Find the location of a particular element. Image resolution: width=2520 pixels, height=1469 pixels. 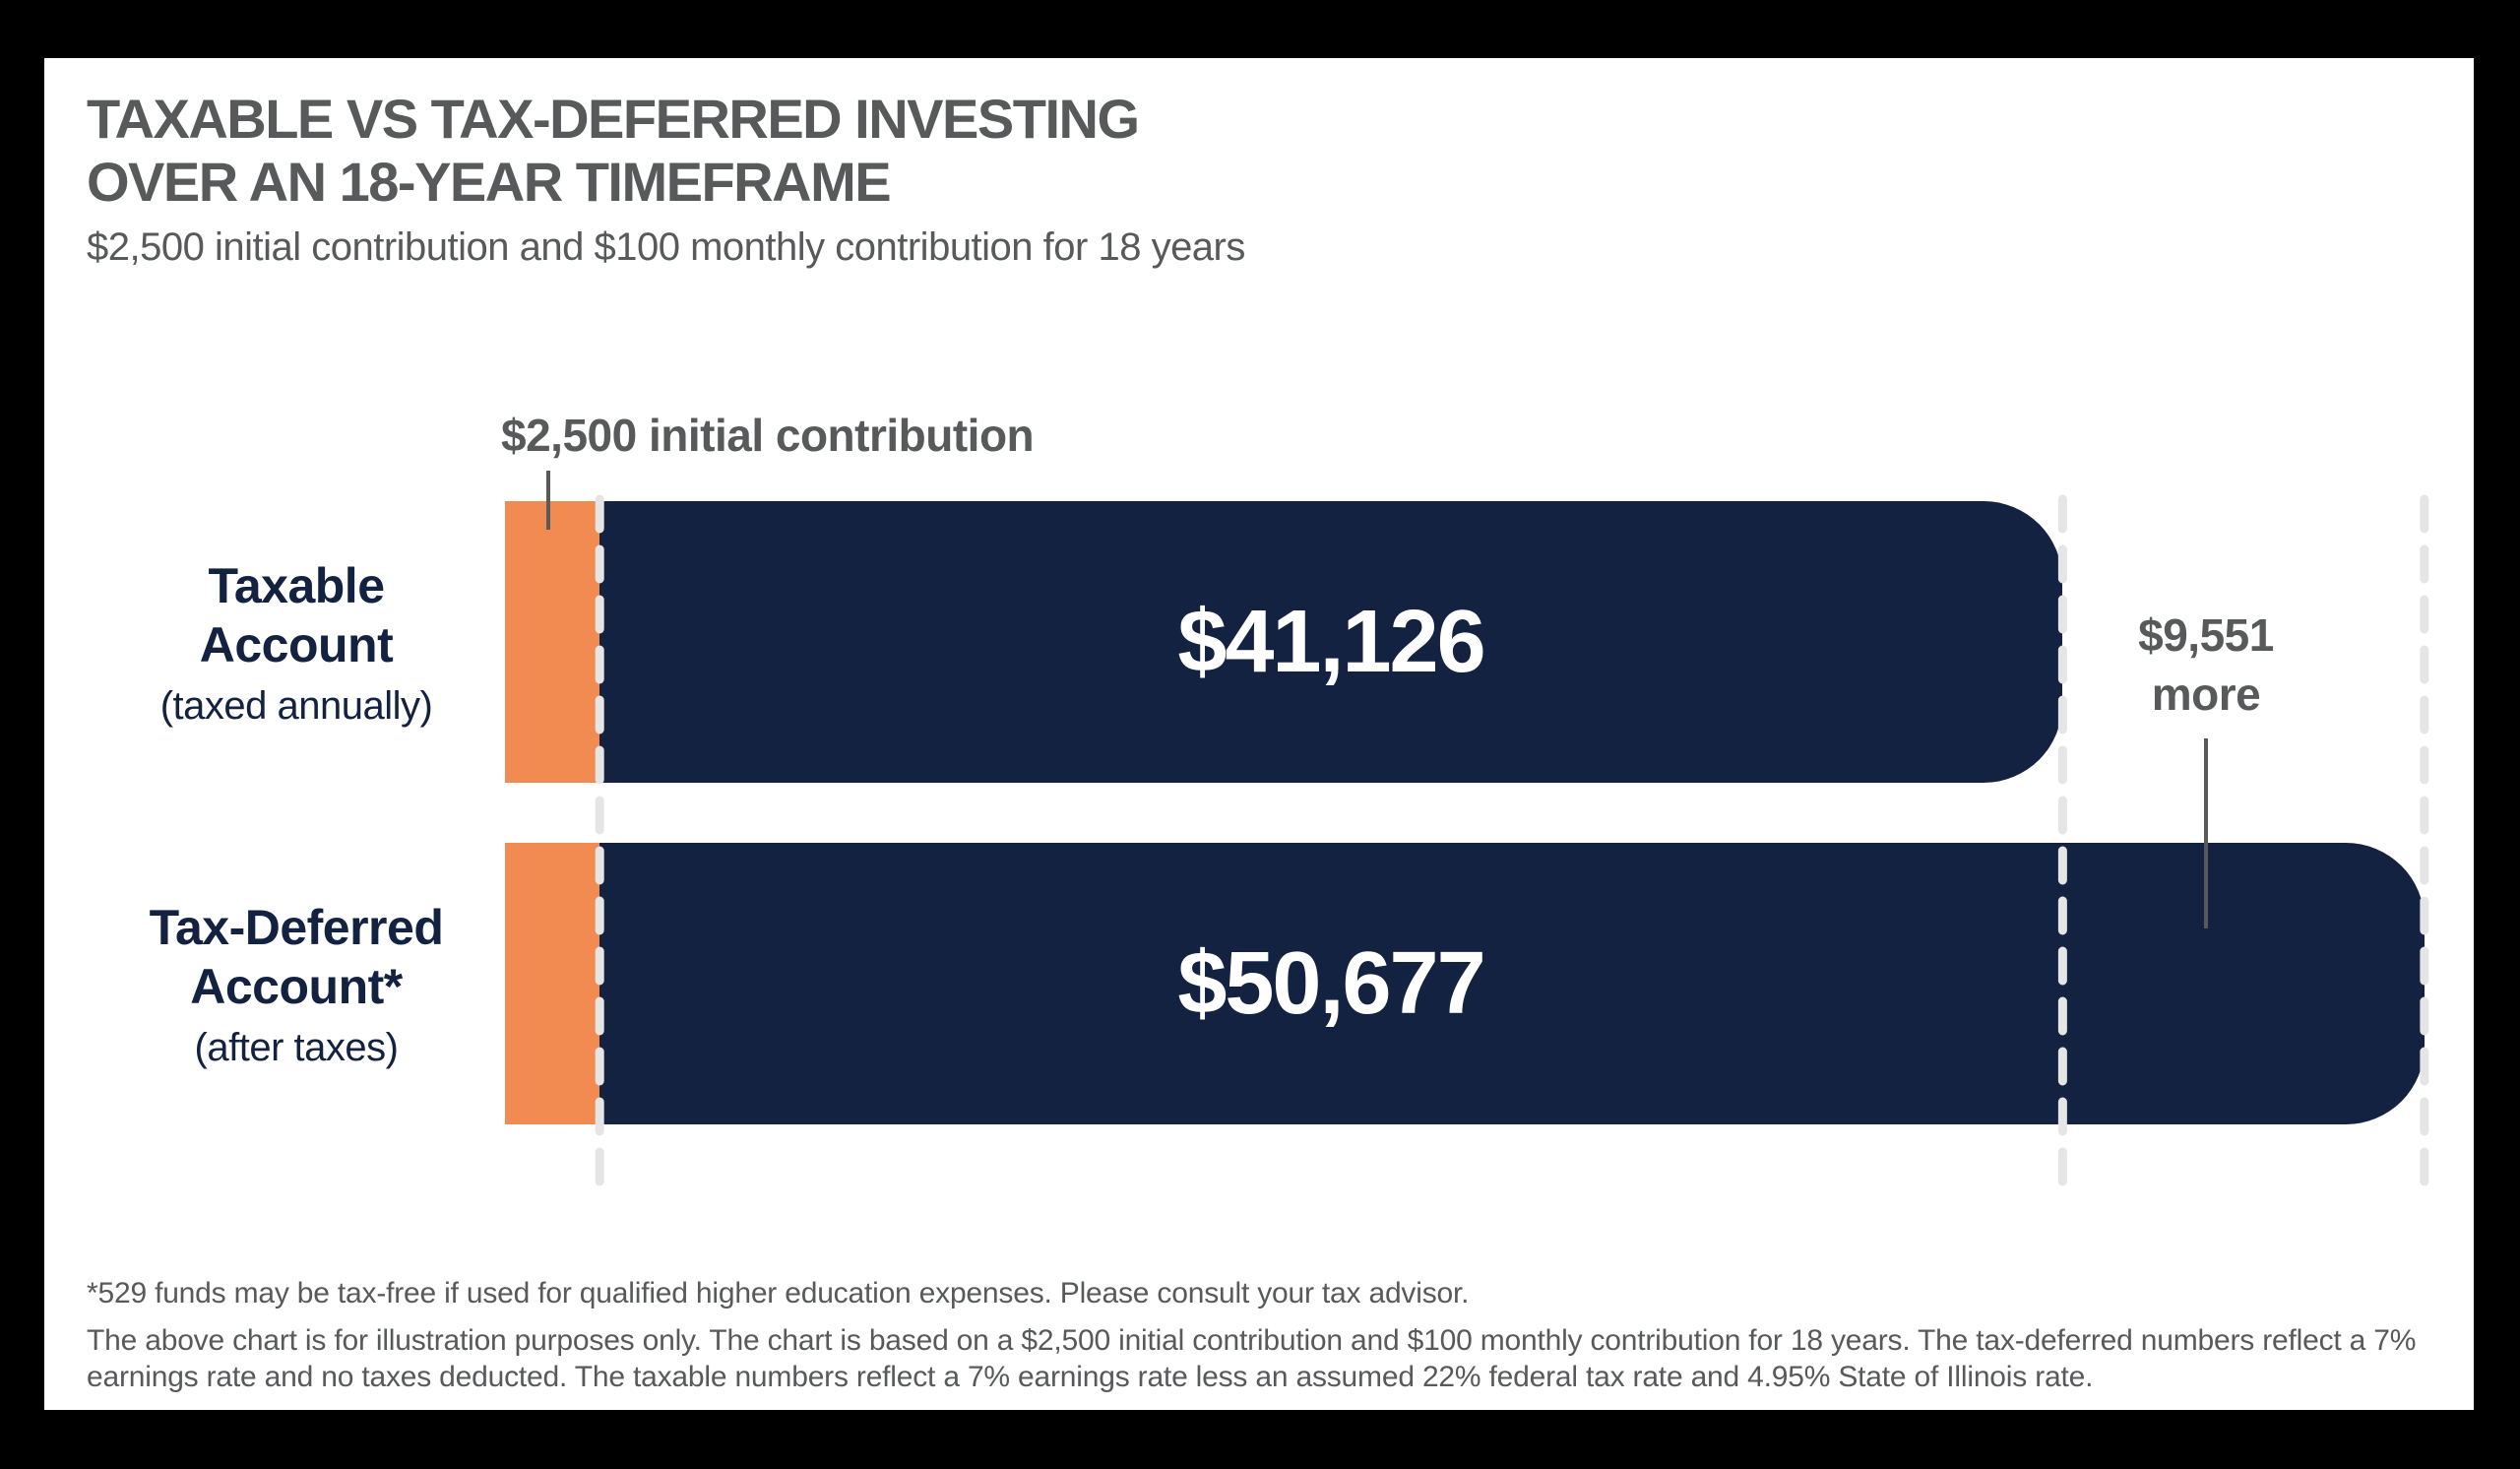

bar-taxable-account is located at coordinates (1283, 642).